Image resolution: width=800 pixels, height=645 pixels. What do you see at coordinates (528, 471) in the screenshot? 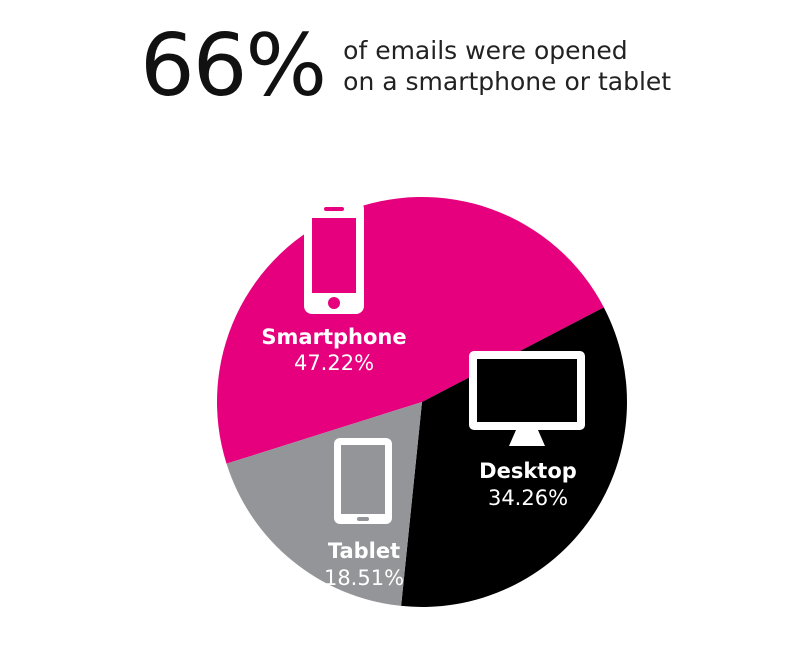
I see `slice-label-desktop: Desktop` at bounding box center [528, 471].